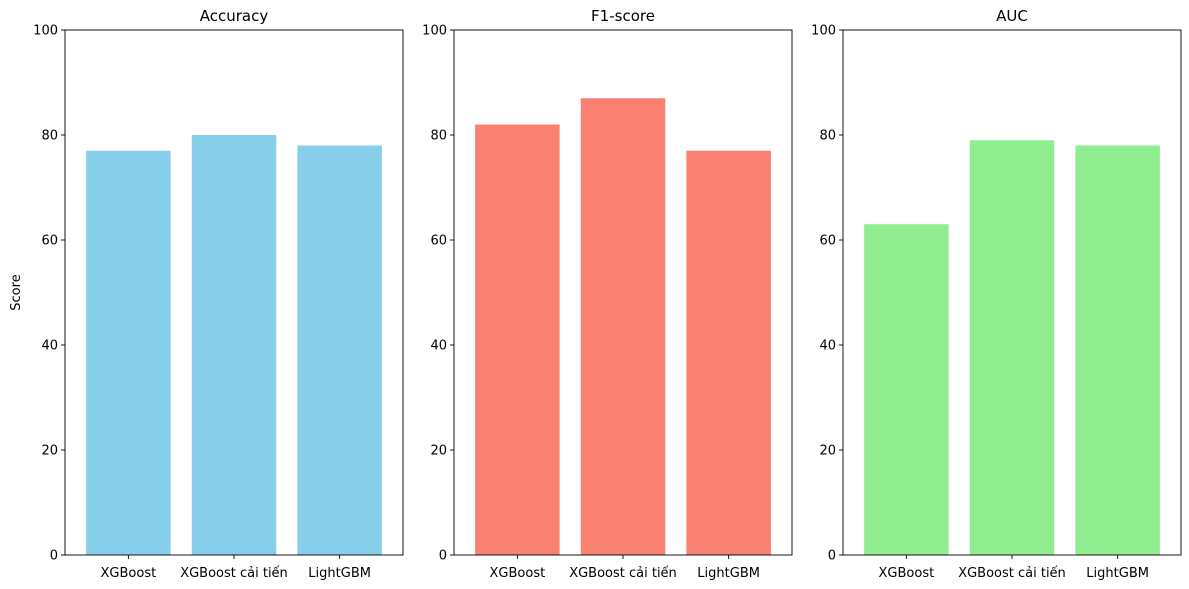 The width and height of the screenshot is (1189, 589). Describe the element at coordinates (1012, 16) in the screenshot. I see `chart-title: AUC` at that location.